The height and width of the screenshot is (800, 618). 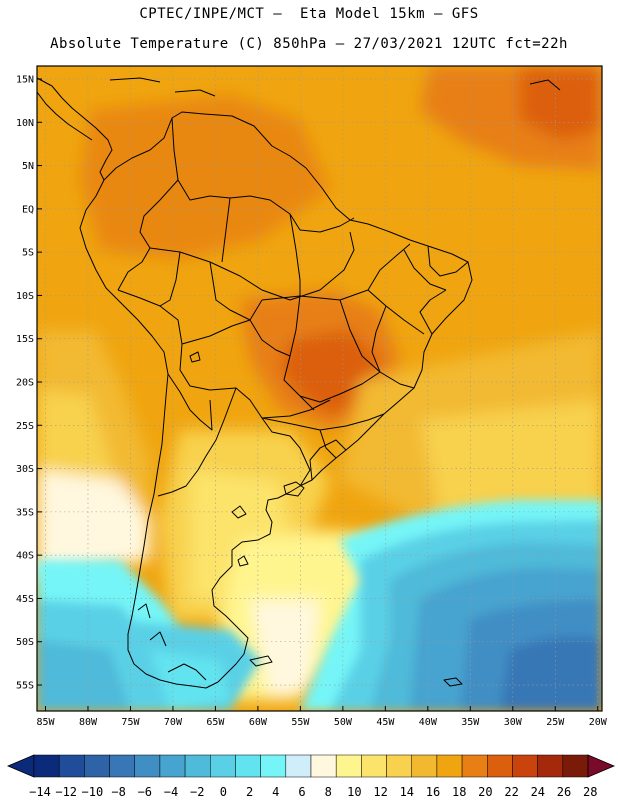 I want to click on colorbar-label: 28, so click(x=590, y=792).